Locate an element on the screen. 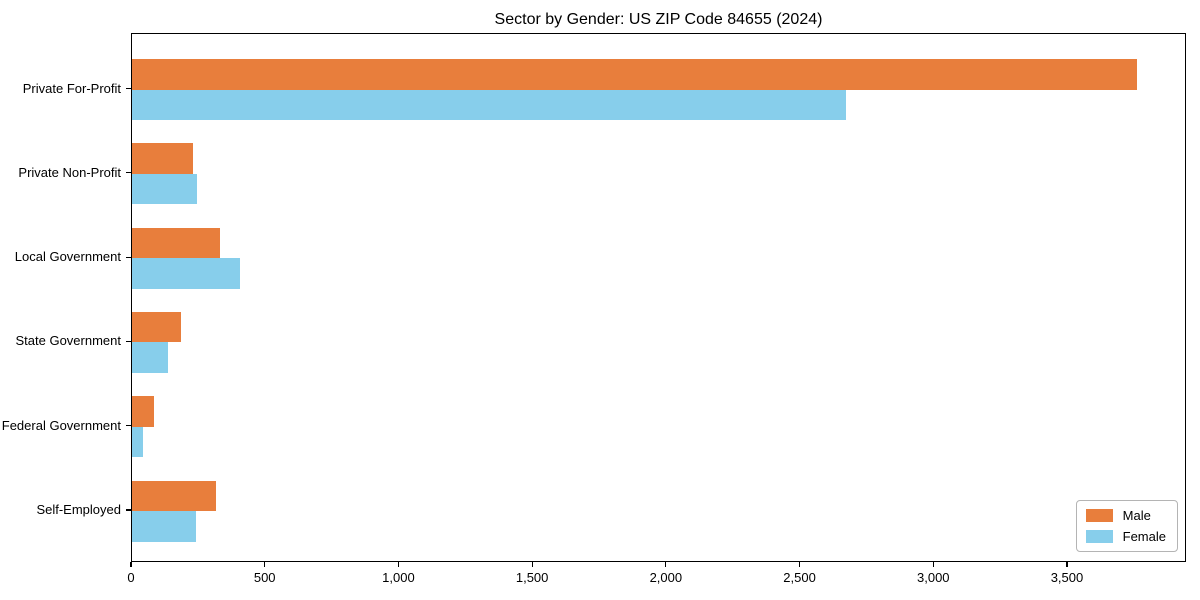  legend-label-female: Female is located at coordinates (1144, 536).